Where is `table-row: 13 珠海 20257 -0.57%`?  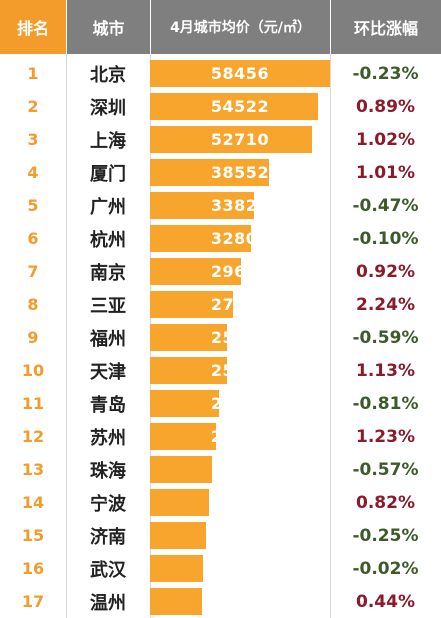
table-row: 13 珠海 20257 -0.57% is located at coordinates (220, 469).